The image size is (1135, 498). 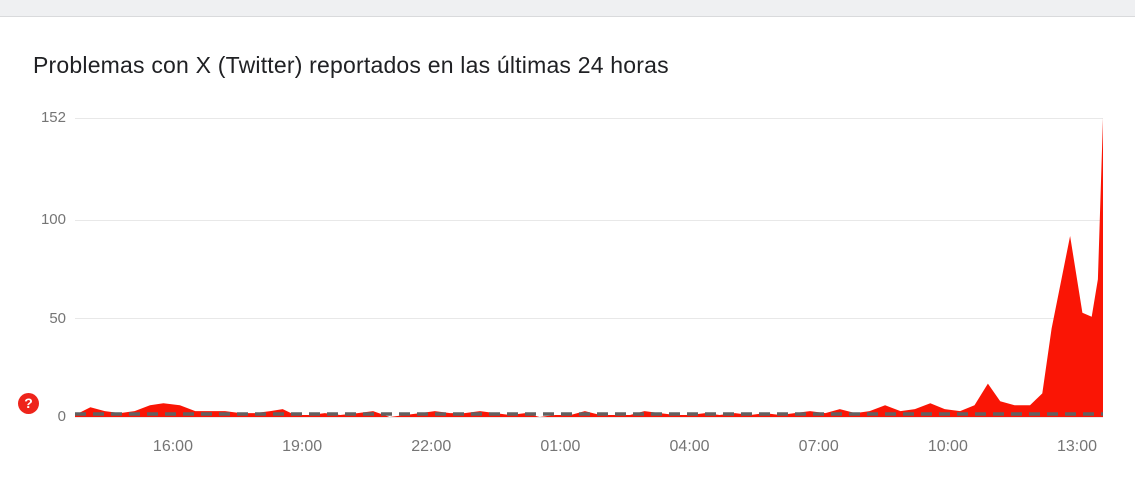 What do you see at coordinates (560, 446) in the screenshot?
I see `x-axis-label: 01:00` at bounding box center [560, 446].